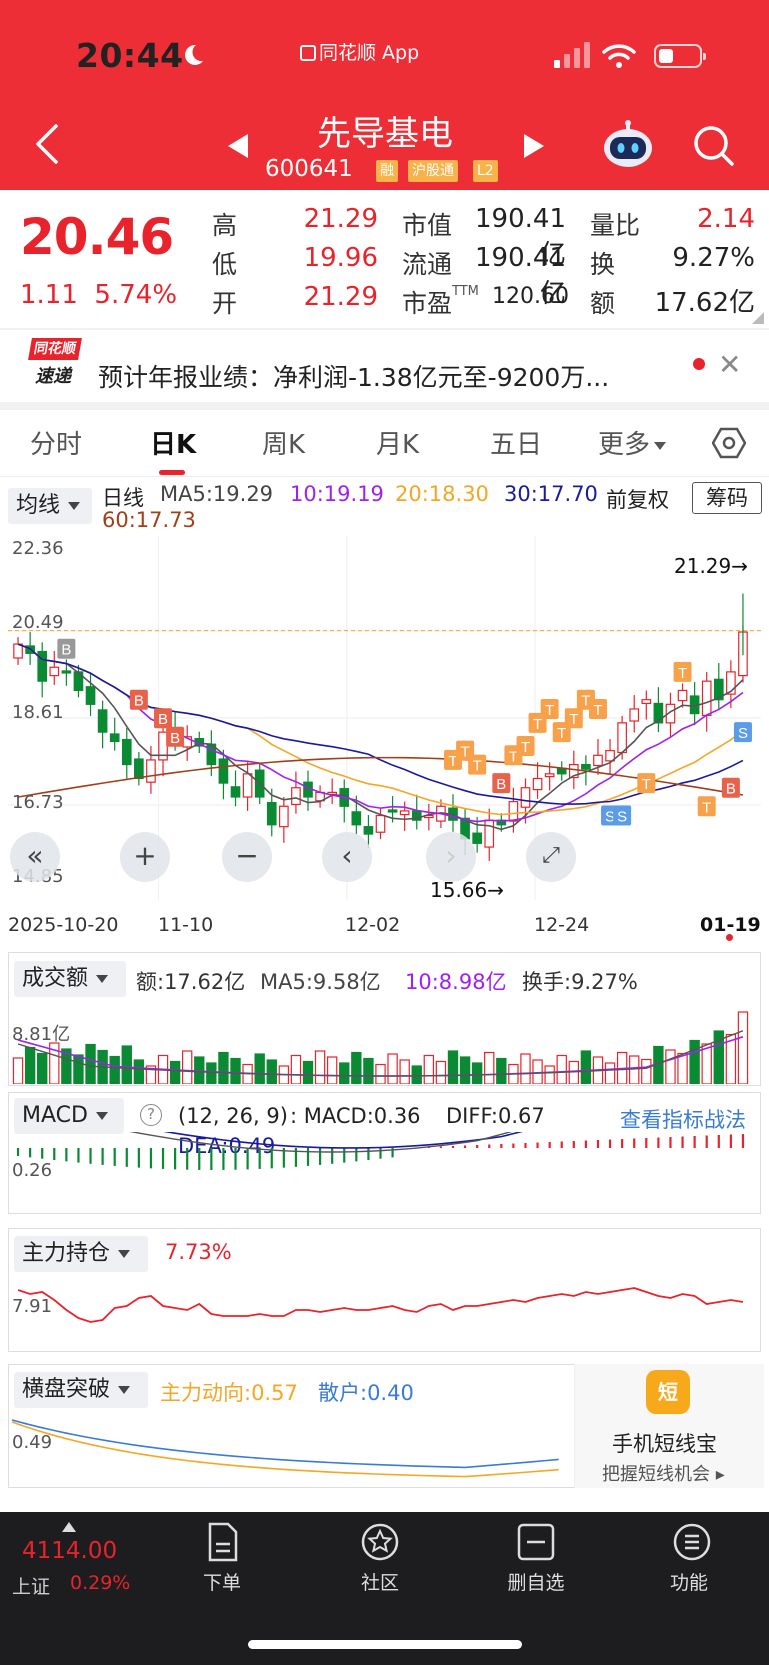 The width and height of the screenshot is (769, 1665). Describe the element at coordinates (727, 498) in the screenshot. I see `chip-distribution-button: 筹码` at that location.